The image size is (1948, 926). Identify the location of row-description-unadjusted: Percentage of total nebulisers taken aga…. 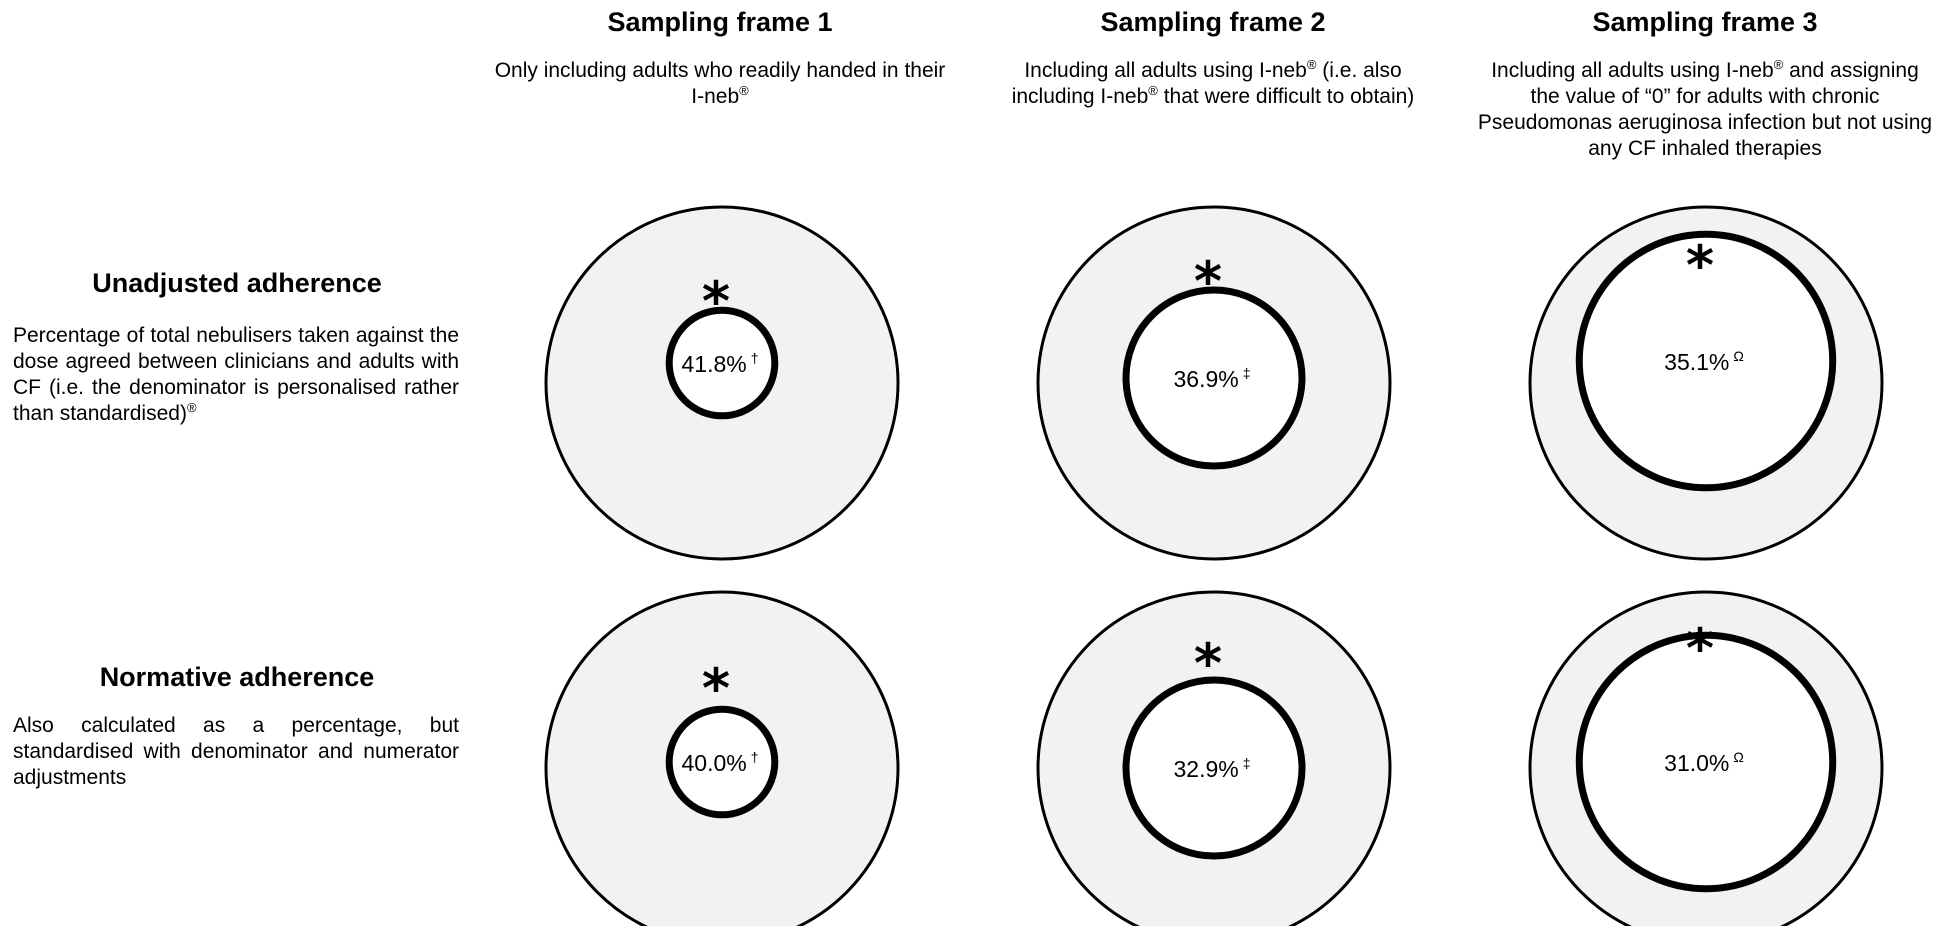
(236, 374).